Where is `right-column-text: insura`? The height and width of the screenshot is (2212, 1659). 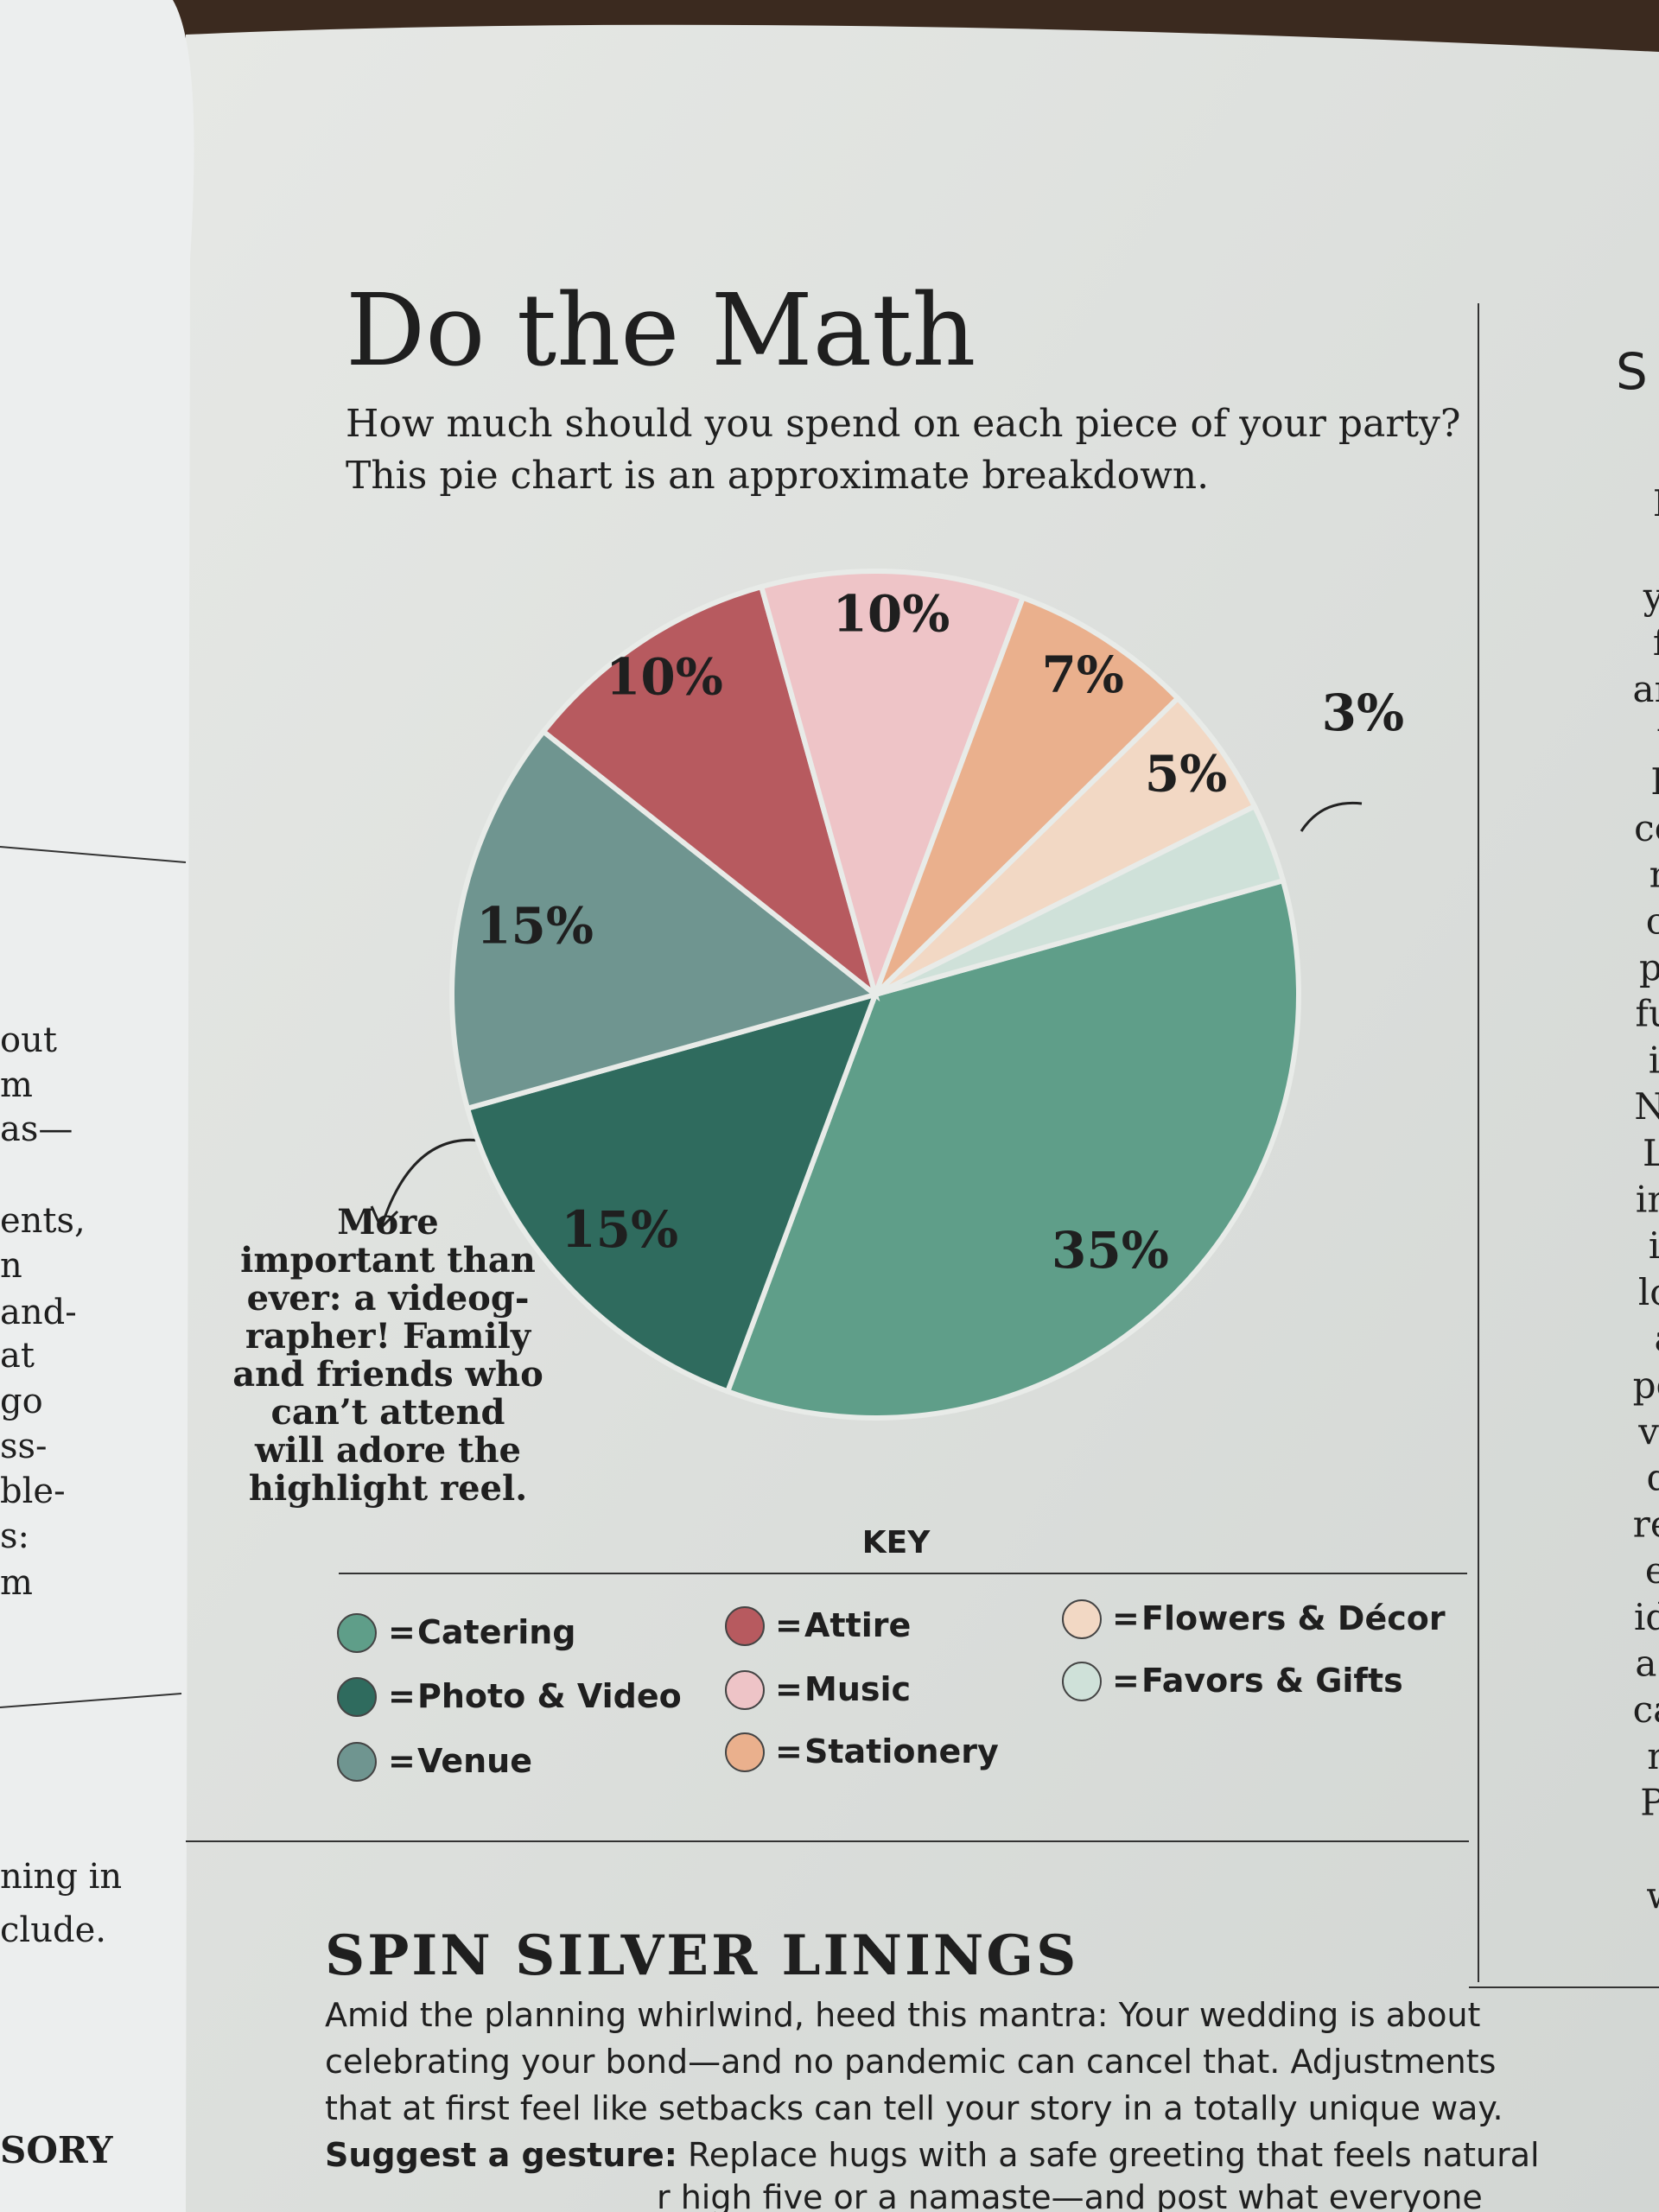 right-column-text: insura is located at coordinates (1647, 1200).